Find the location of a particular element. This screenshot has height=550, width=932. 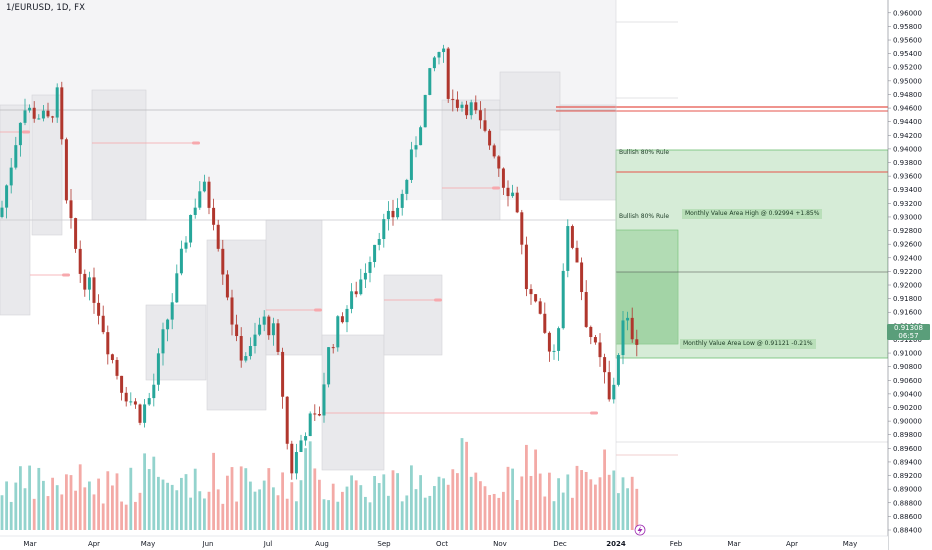

price-axis is located at coordinates (910, 275).